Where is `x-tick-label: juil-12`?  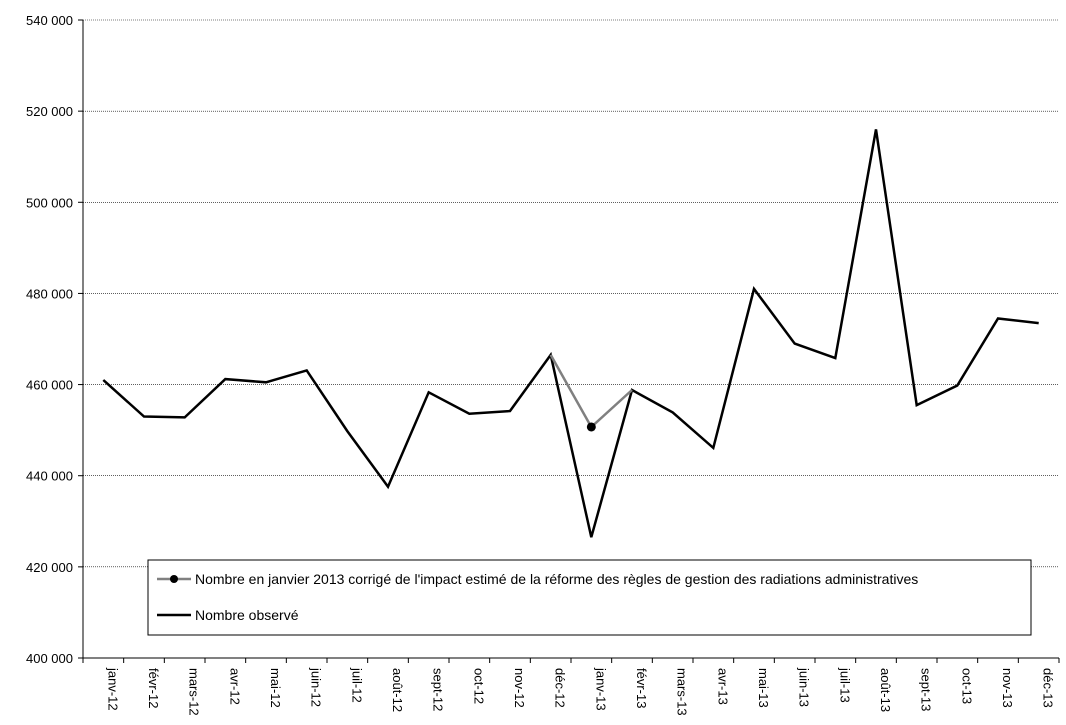
x-tick-label: juil-12 is located at coordinates (356, 685).